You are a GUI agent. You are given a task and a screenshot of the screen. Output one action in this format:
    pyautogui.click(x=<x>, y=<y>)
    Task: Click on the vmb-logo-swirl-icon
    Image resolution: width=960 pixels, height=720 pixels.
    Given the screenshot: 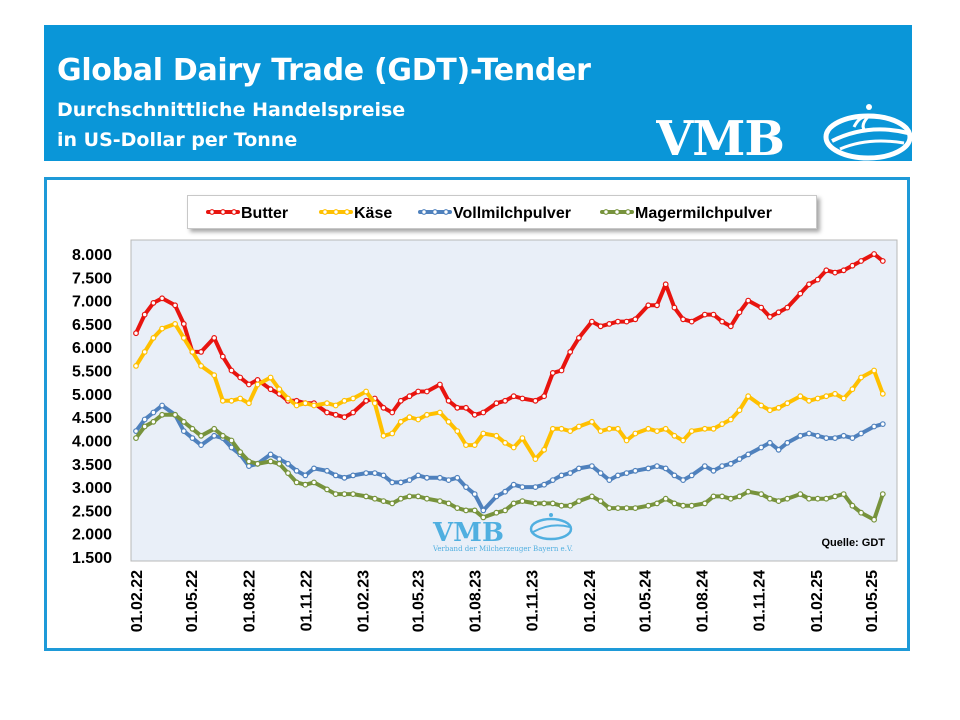 What is the action you would take?
    pyautogui.click(x=867, y=132)
    